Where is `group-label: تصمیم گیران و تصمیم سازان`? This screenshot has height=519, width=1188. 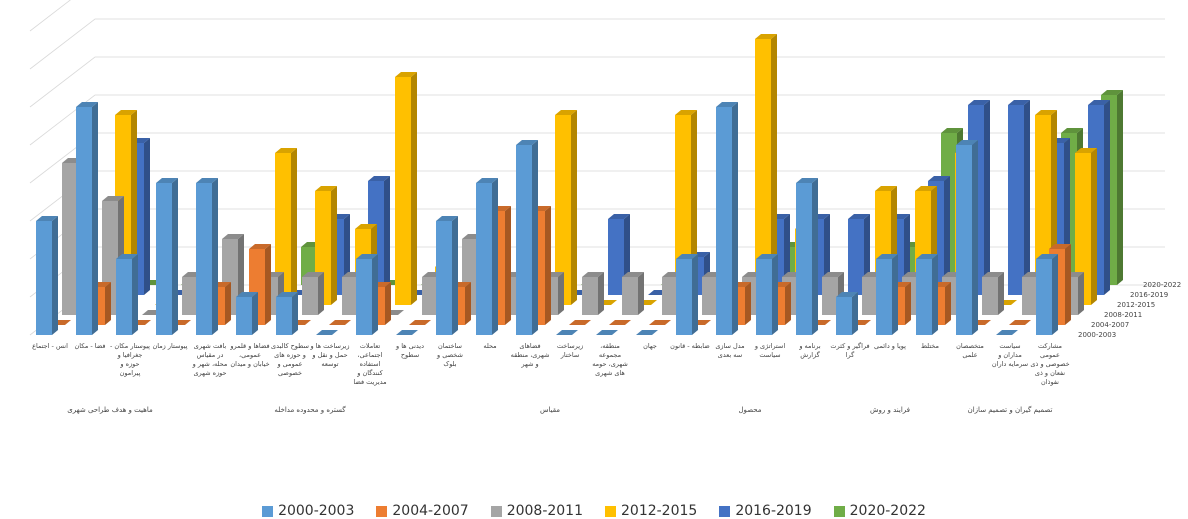 group-label: تصمیم گیران و تصمیم سازان is located at coordinates (1010, 410).